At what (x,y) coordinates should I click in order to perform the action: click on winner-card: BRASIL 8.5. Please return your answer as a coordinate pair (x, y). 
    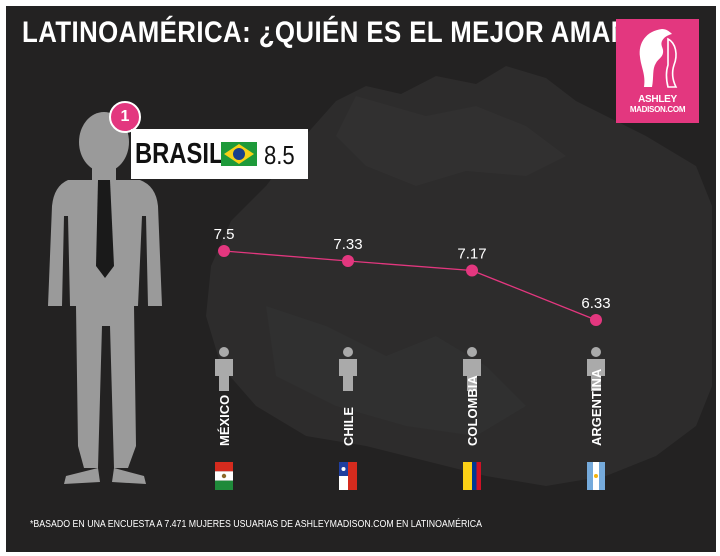
    Looking at the image, I should click on (219, 154).